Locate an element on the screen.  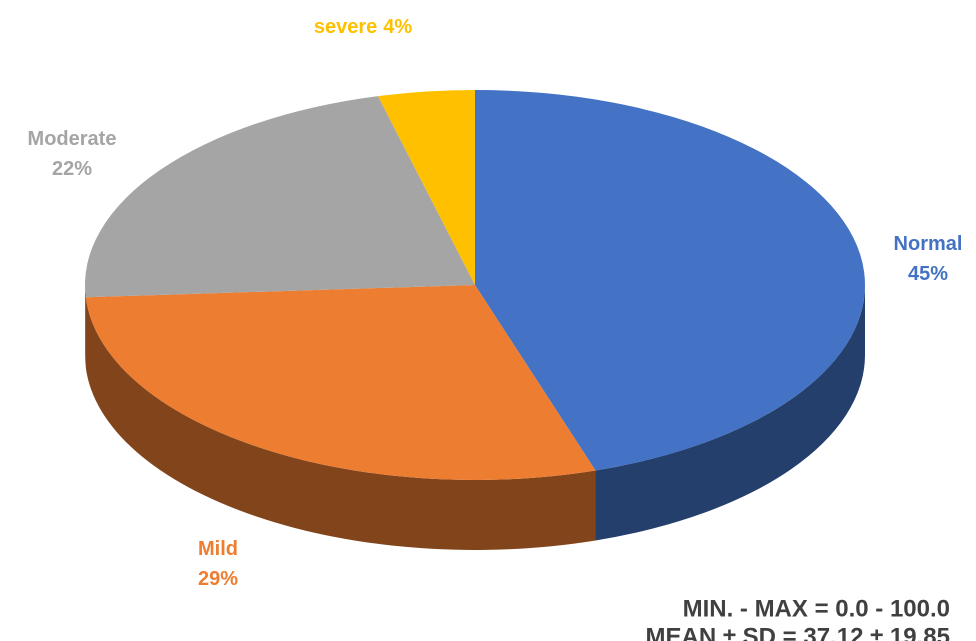
annotation: MEAN ± SD = 37.12 ± 19.85 is located at coordinates (798, 632).